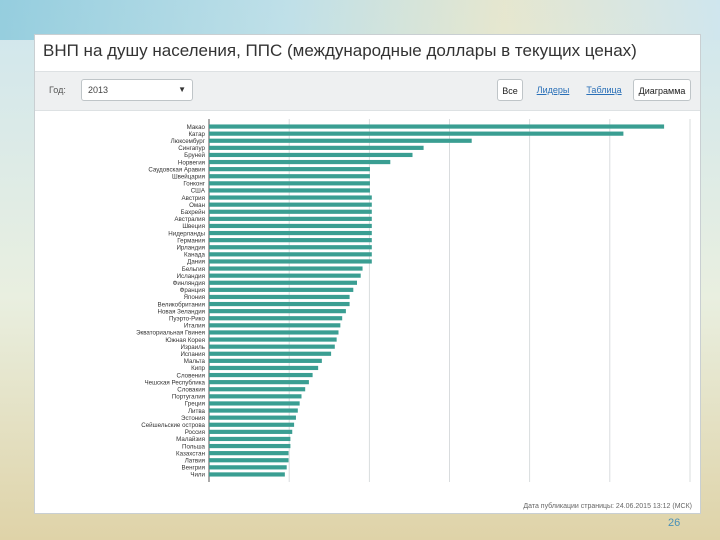 This screenshot has width=720, height=540. What do you see at coordinates (198, 368) in the screenshot?
I see `category-label: Кипр` at bounding box center [198, 368].